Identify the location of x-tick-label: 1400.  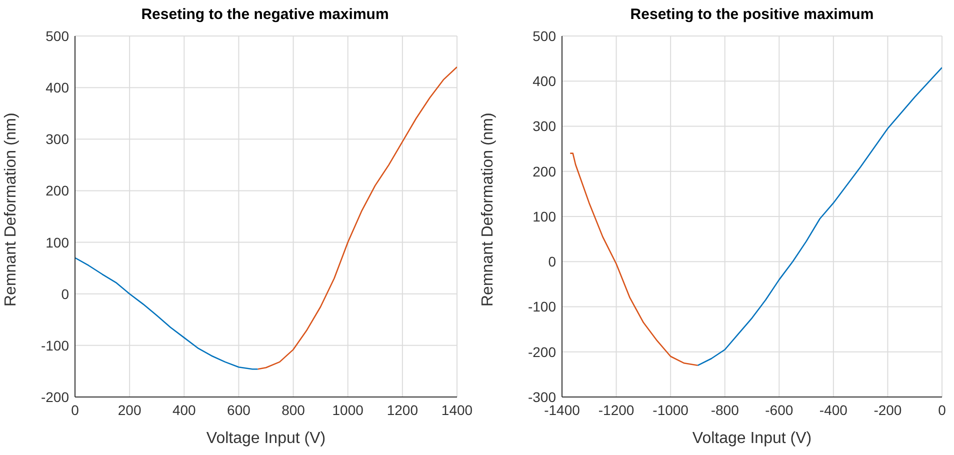
(457, 410).